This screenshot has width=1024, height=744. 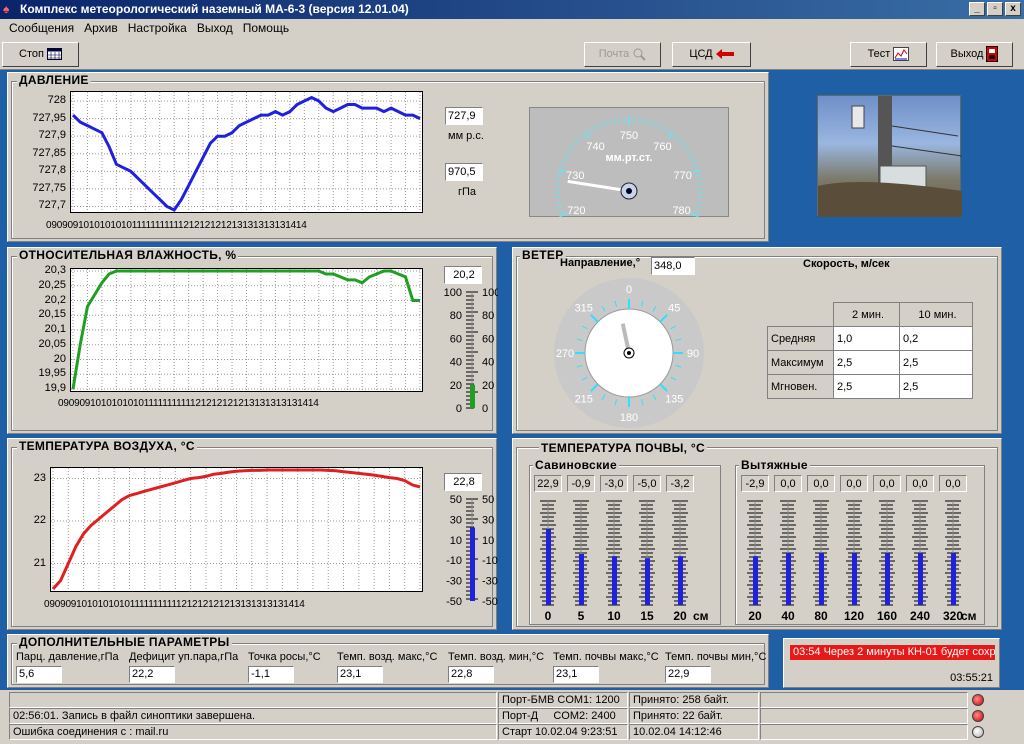 I want to click on soil-depth-unit: см, so click(x=701, y=616).